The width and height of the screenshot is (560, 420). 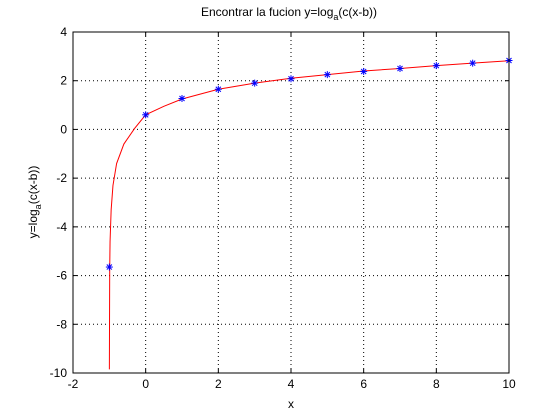 I want to click on chart-title-tail: (c(x-b)), so click(x=357, y=12).